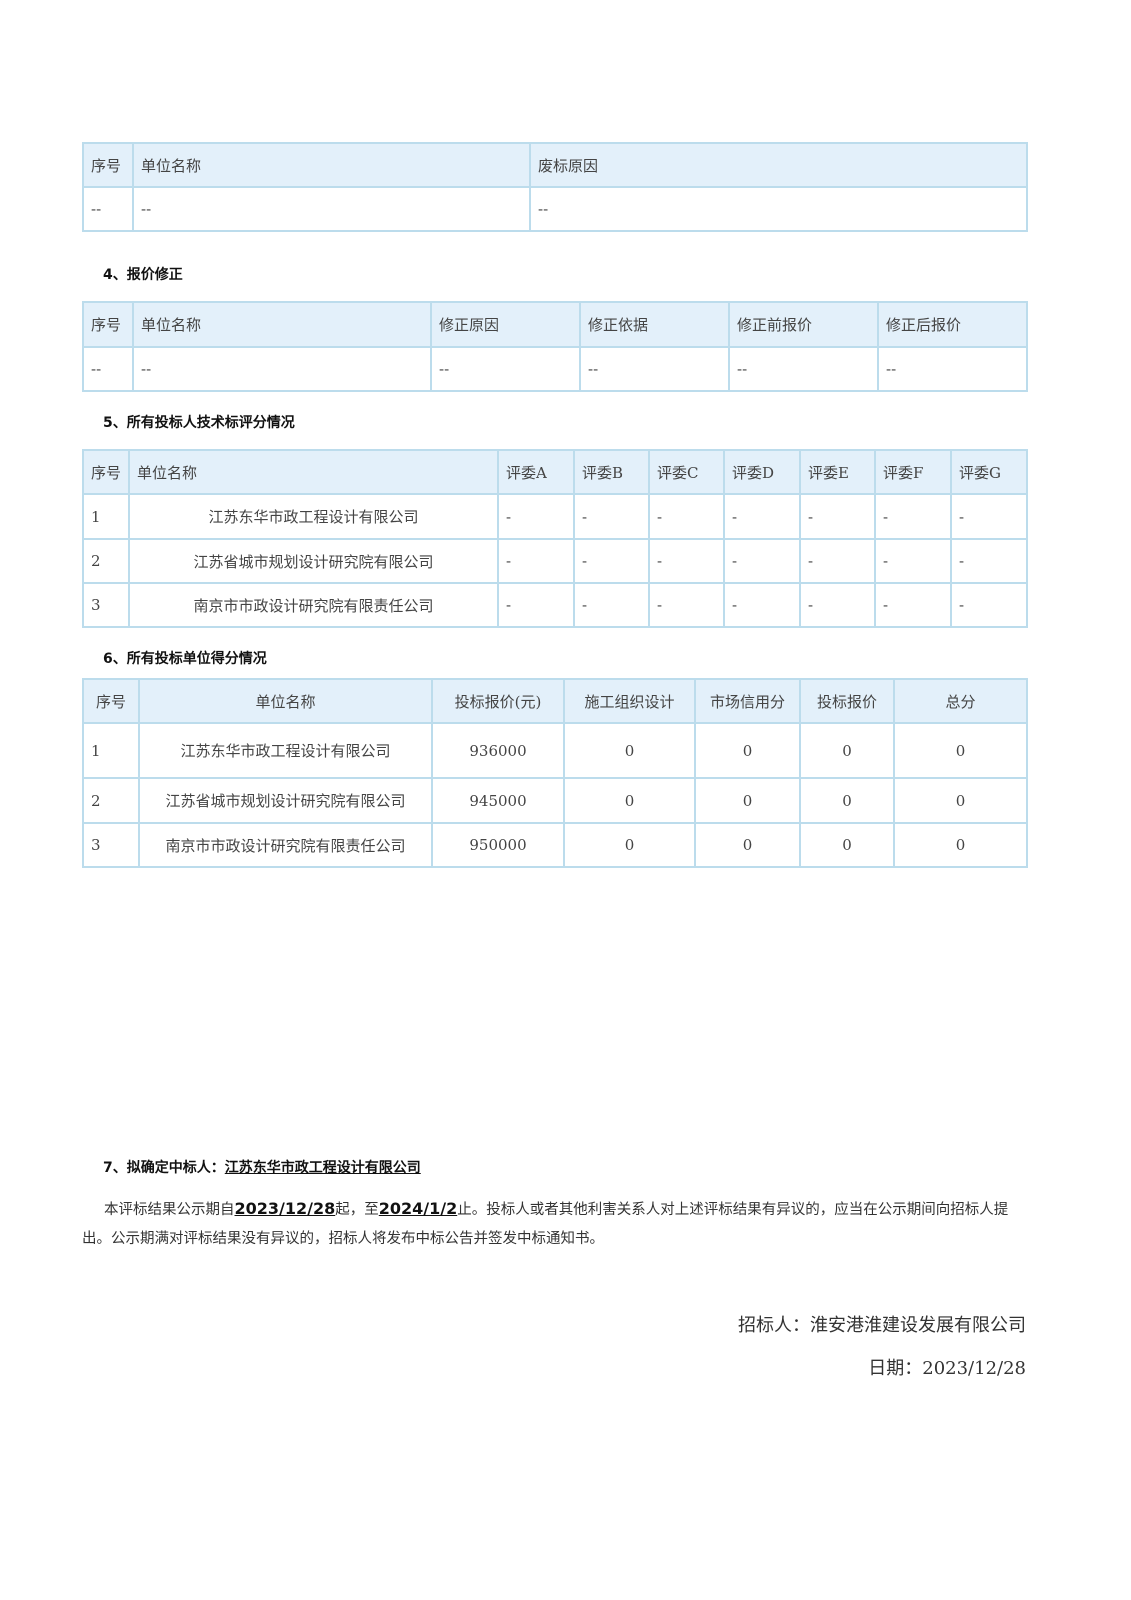  I want to click on header-row: 序号 单位名称 废标原因, so click(555, 165).